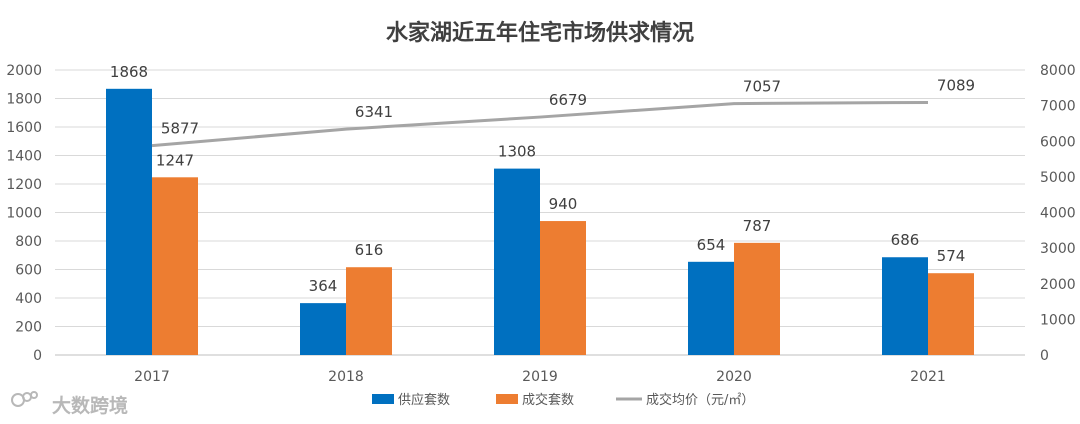  Describe the element at coordinates (905, 240) in the screenshot. I see `bar-data-label: 686` at that location.